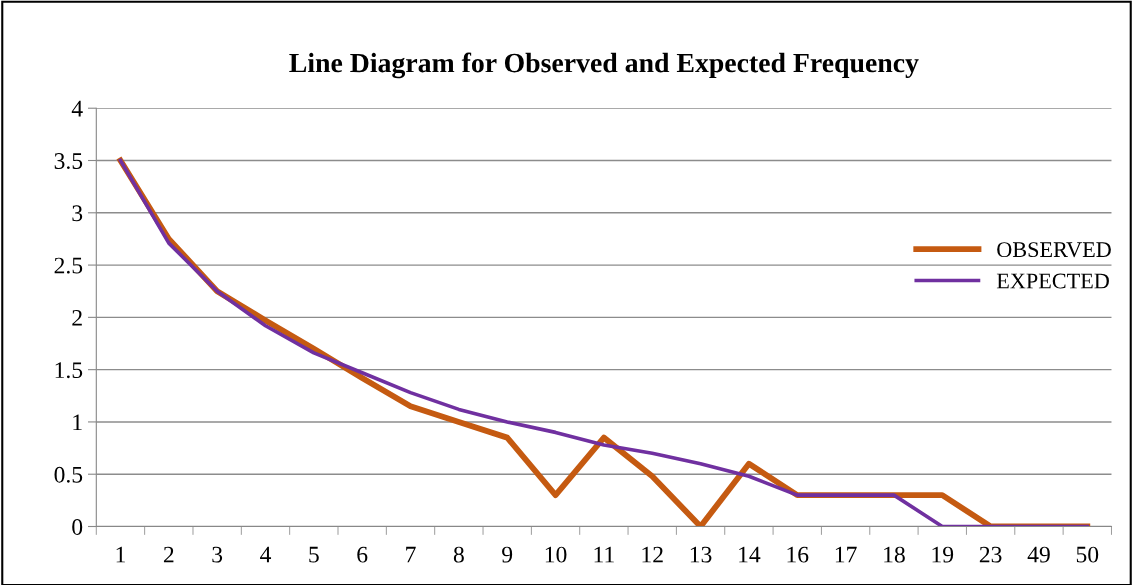  What do you see at coordinates (362, 554) in the screenshot?
I see `x-tick-label: 6` at bounding box center [362, 554].